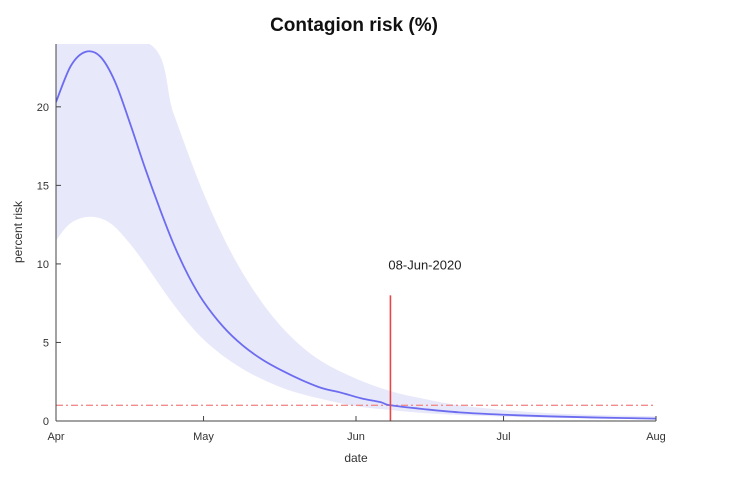  I want to click on y-tick-label: 5, so click(46, 343).